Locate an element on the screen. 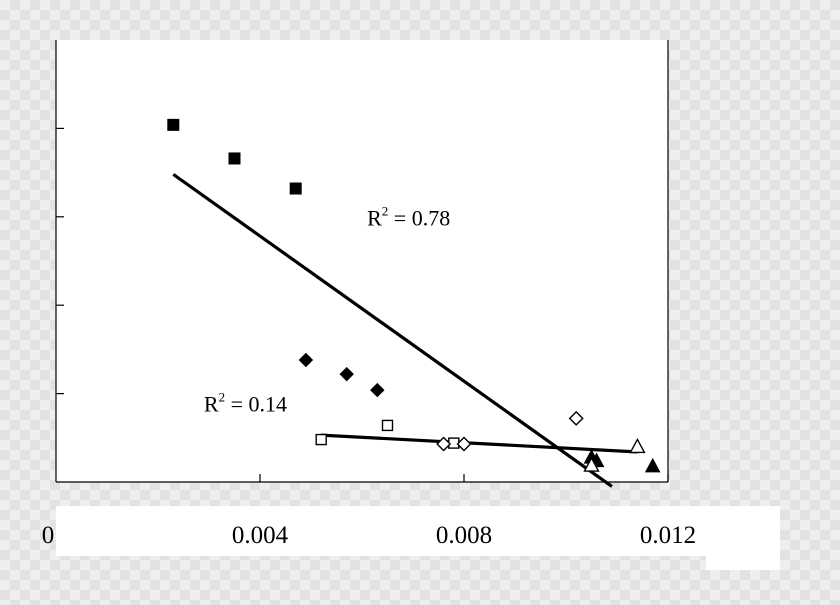  trendline is located at coordinates (479, 443).